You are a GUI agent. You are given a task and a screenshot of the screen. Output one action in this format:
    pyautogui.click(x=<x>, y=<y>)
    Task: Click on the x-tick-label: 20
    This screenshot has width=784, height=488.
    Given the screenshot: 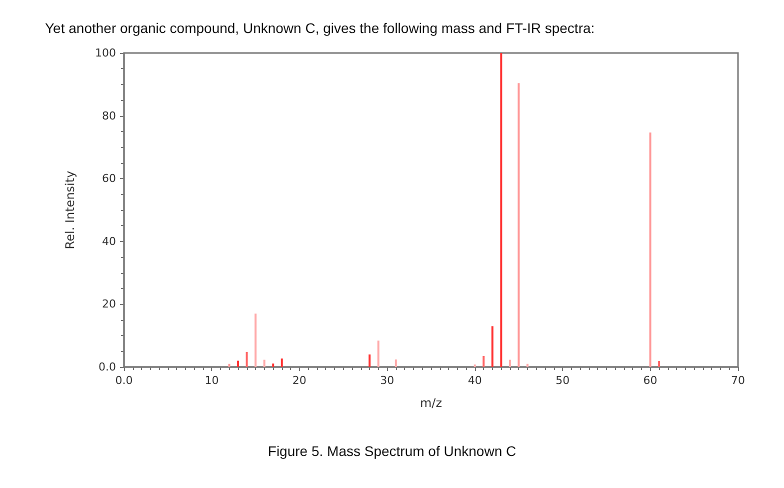 What is the action you would take?
    pyautogui.click(x=299, y=380)
    